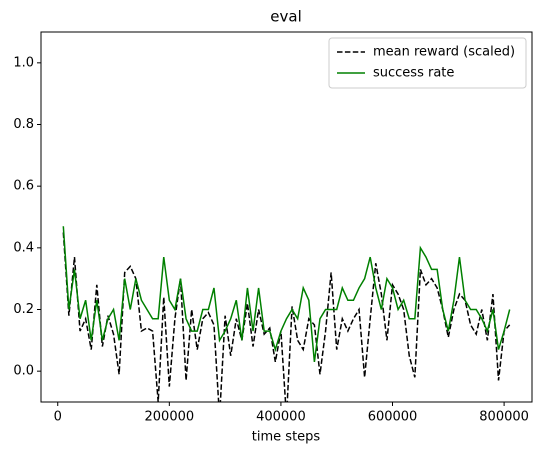  What do you see at coordinates (444, 52) in the screenshot?
I see `legend-label: mean reward (scaled)` at bounding box center [444, 52].